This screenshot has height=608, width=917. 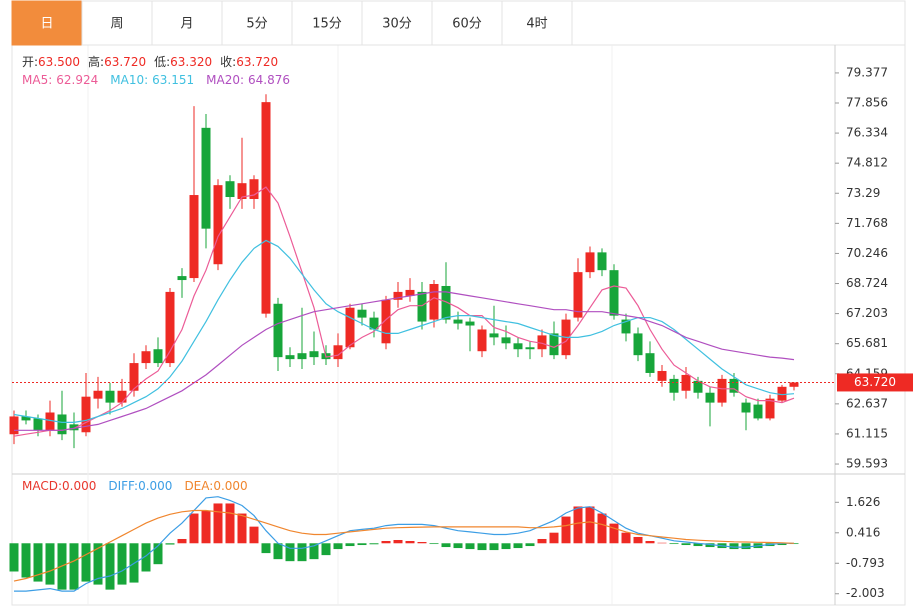 What do you see at coordinates (867, 72) in the screenshot?
I see `y-tick-label: 79.377` at bounding box center [867, 72].